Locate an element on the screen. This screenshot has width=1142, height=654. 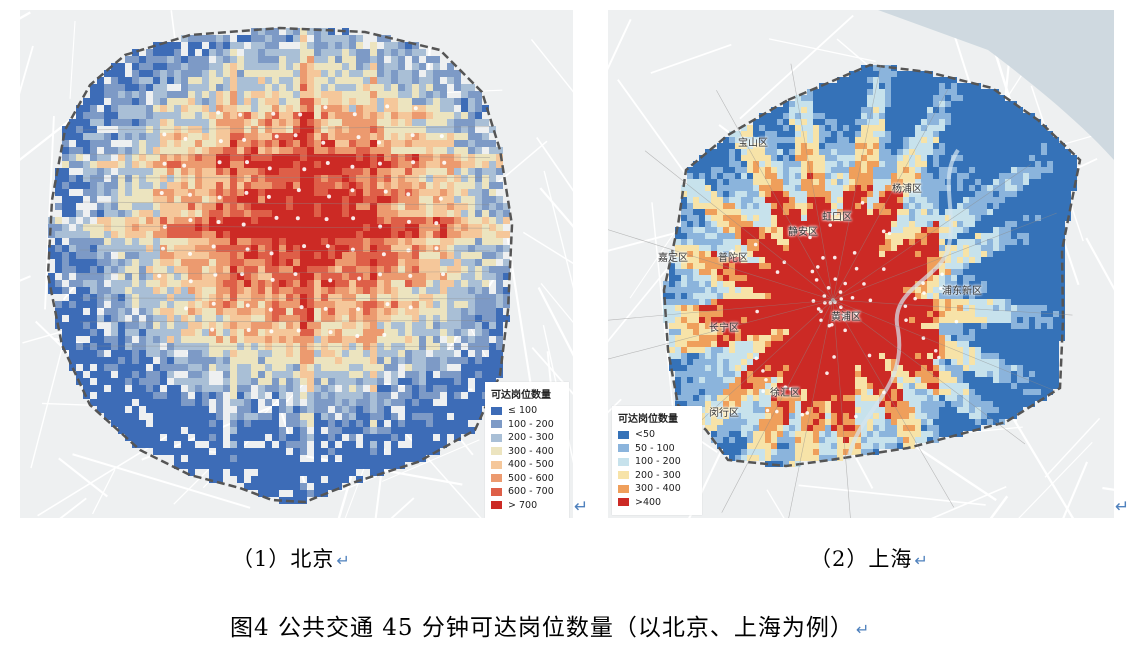
beijing-legend-item: 300 - 400 is located at coordinates (526, 452).